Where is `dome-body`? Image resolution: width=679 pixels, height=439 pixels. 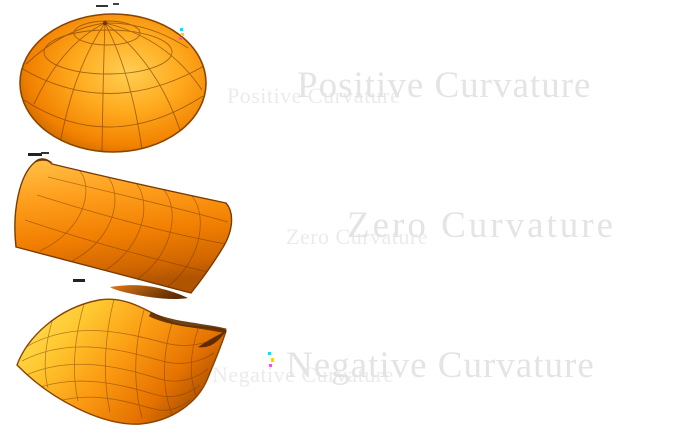
dome-body is located at coordinates (113, 83).